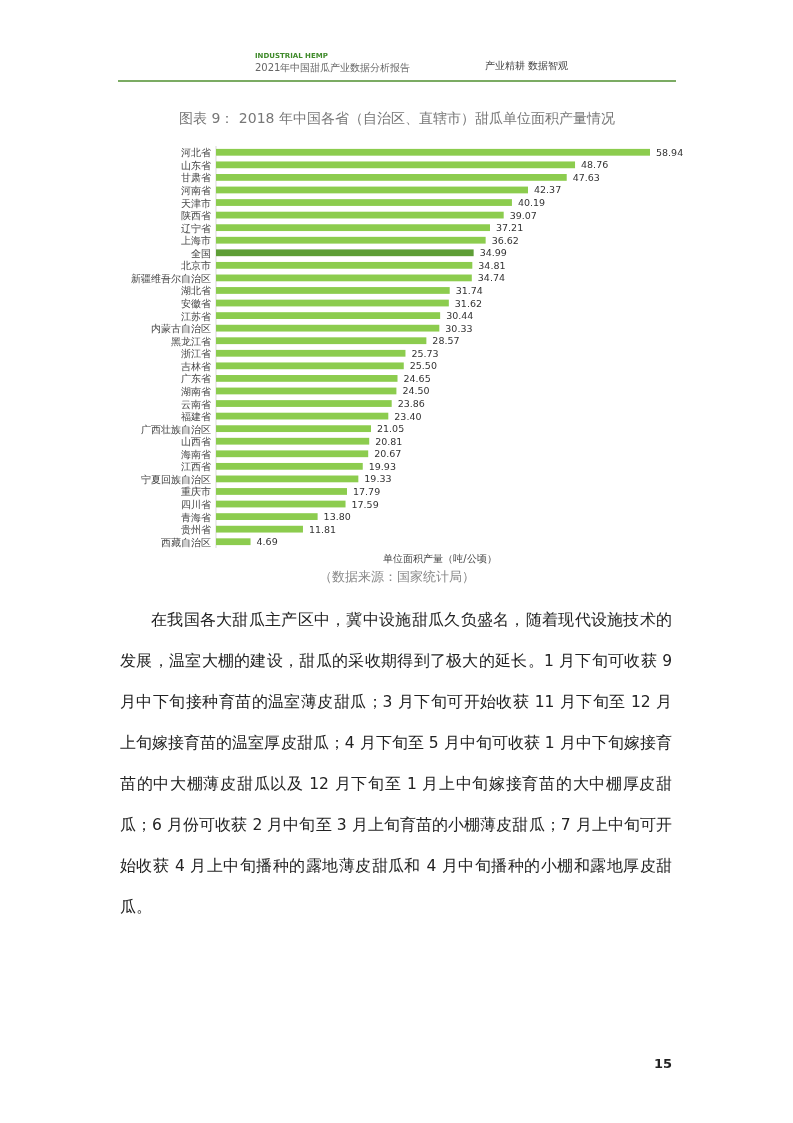 The height and width of the screenshot is (1123, 793). What do you see at coordinates (196, 291) in the screenshot?
I see `y-tick-label: 湖北省` at bounding box center [196, 291].